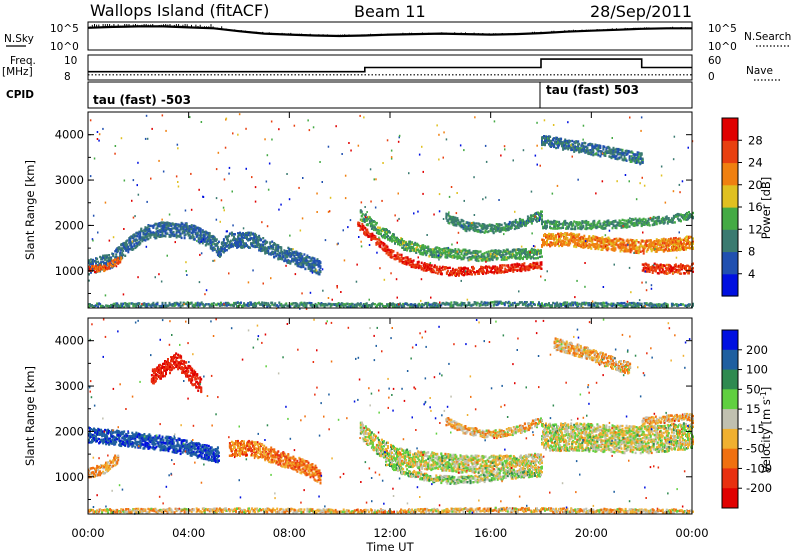 This screenshot has height=558, width=800. I want to click on noise-left-tick-bottom: 10^0, so click(64, 47).